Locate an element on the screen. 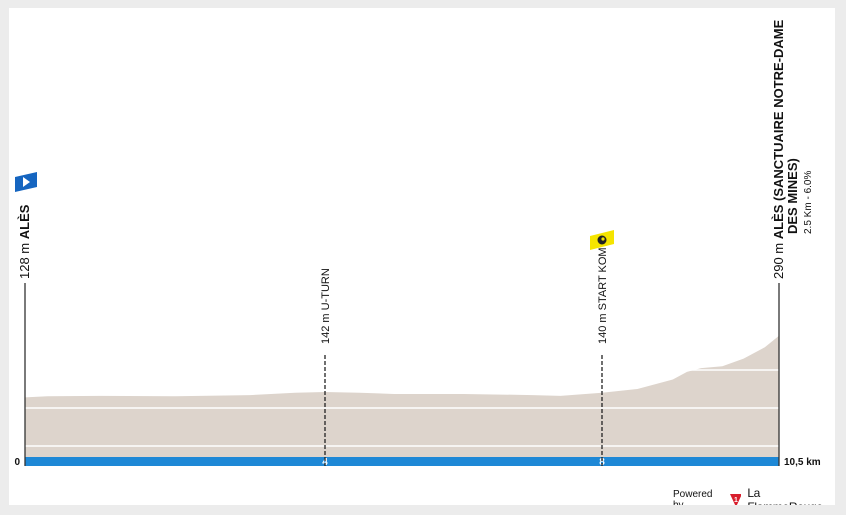 This screenshot has width=846, height=515. point-elevation: 128 m is located at coordinates (24, 259).